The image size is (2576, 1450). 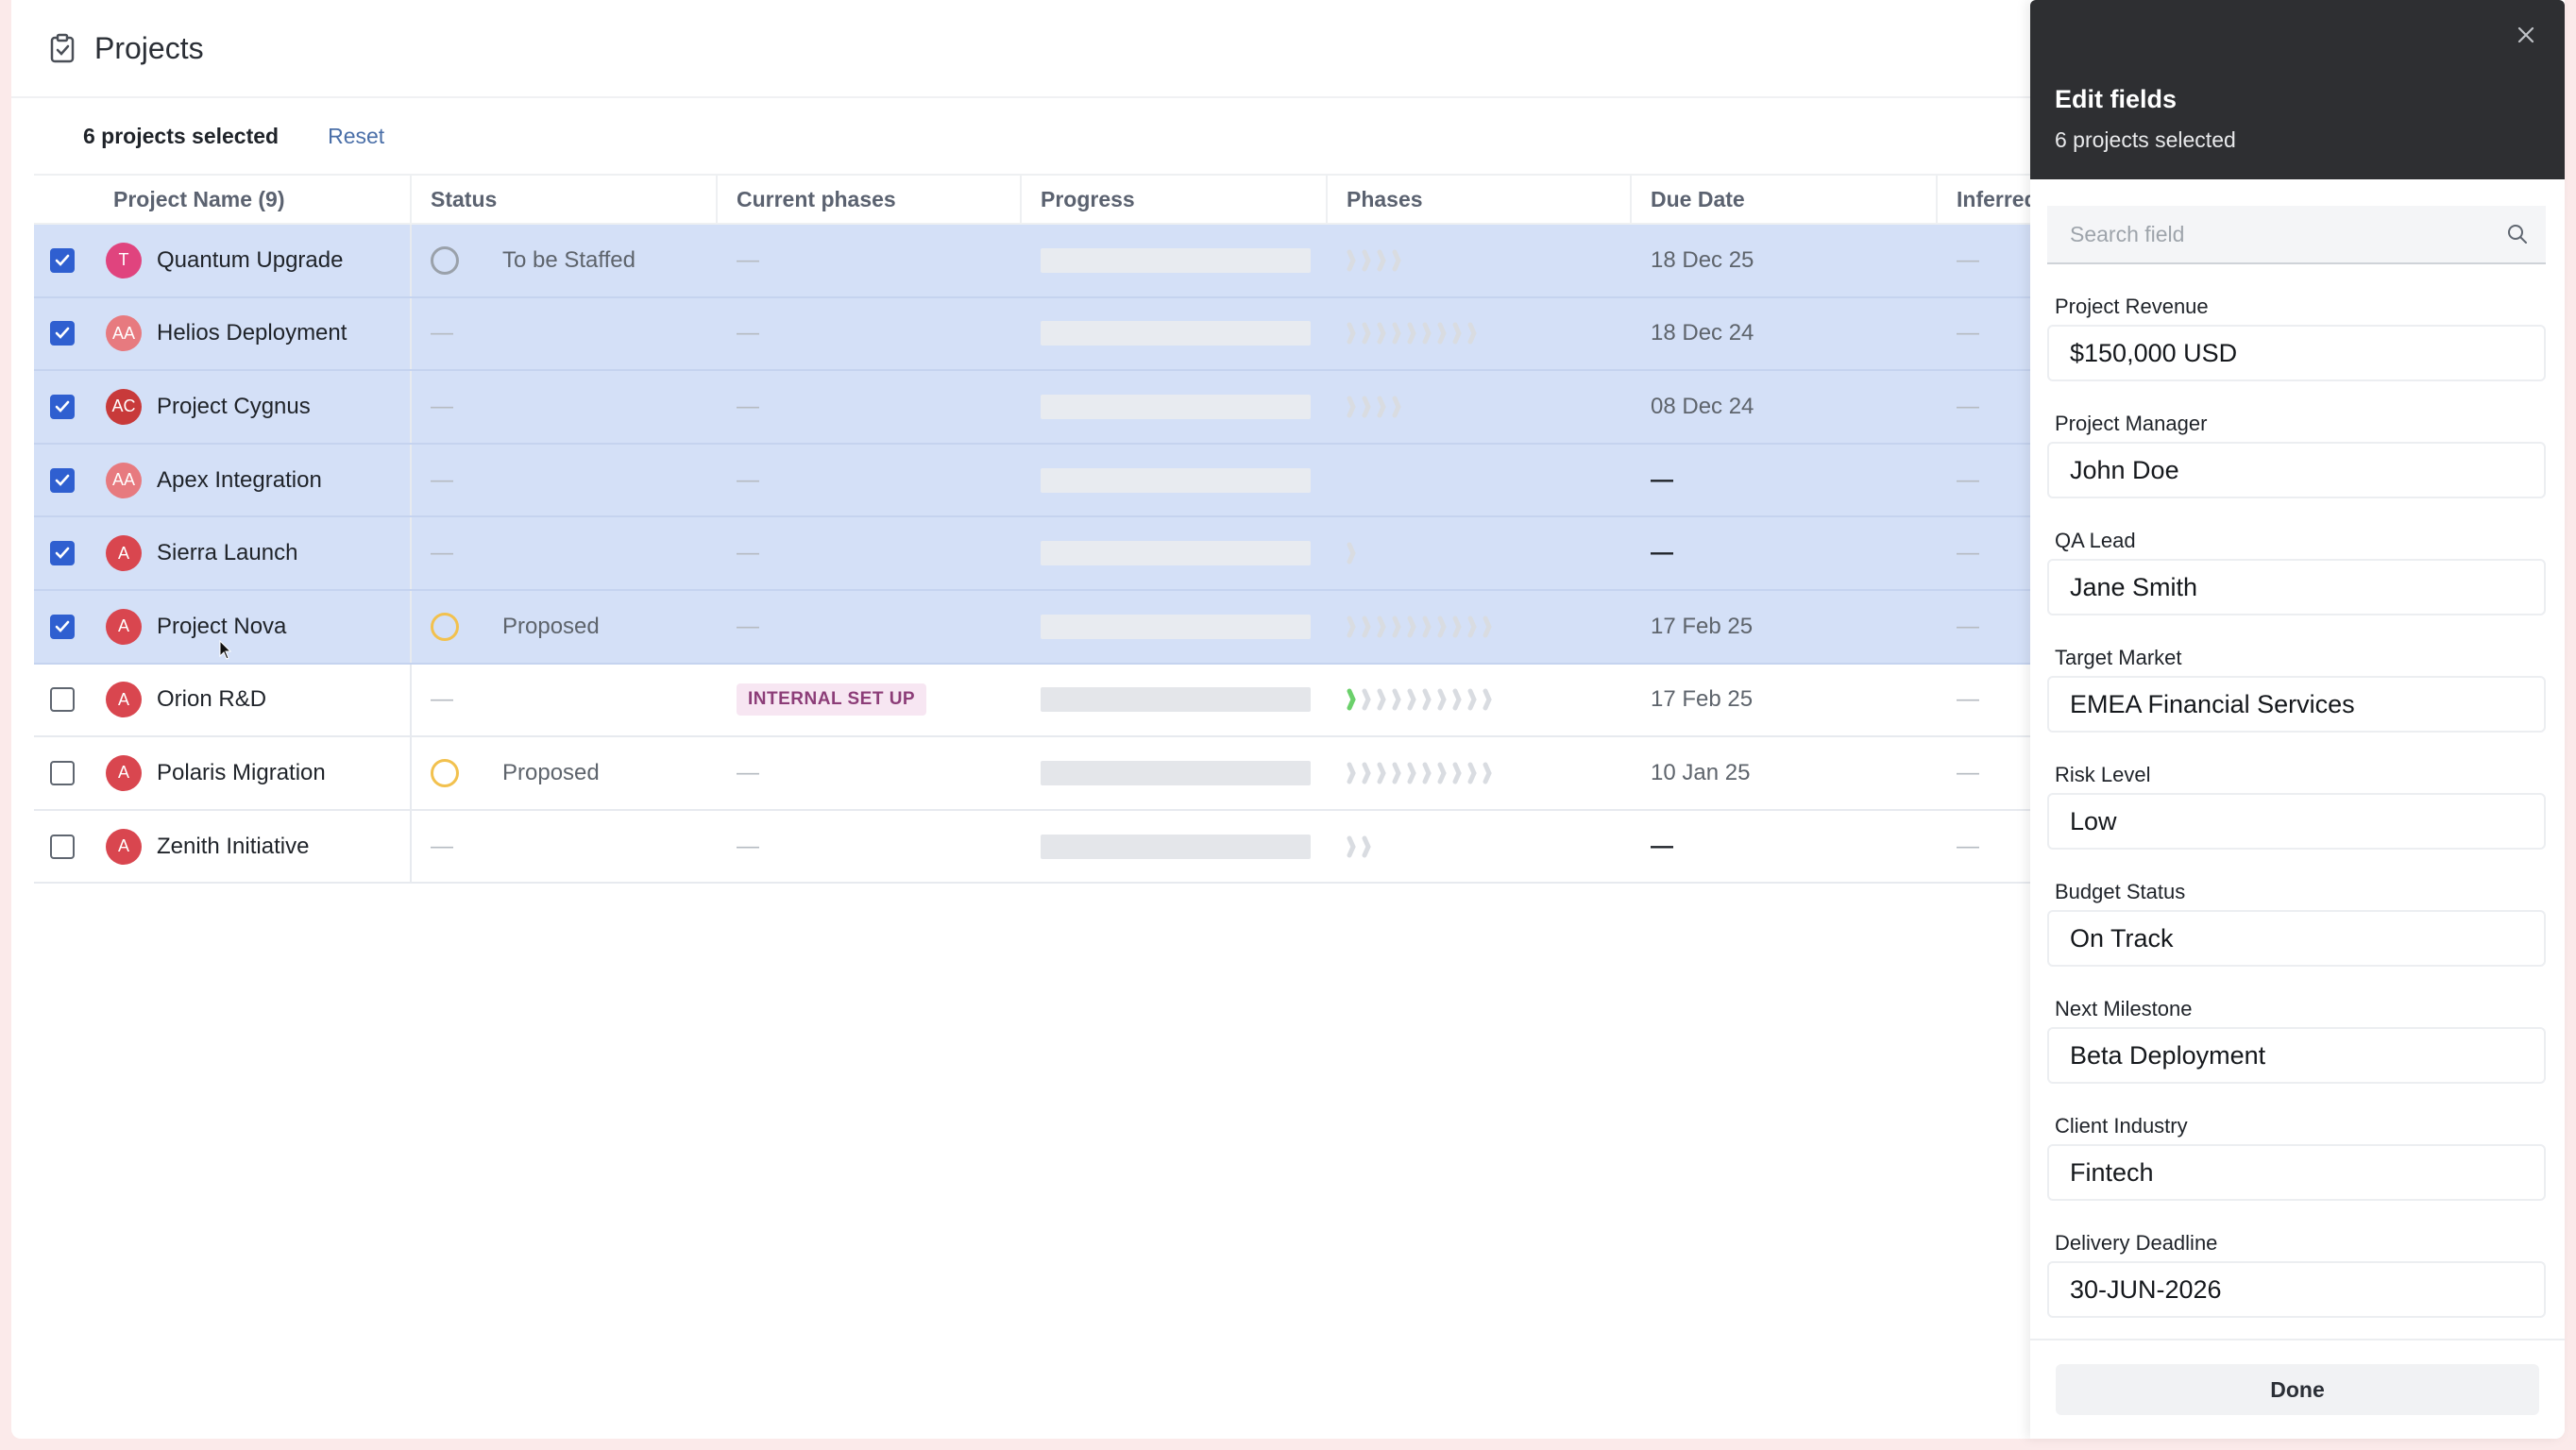 I want to click on table-row: AA Apex Integration — — — —, so click(x=1044, y=481).